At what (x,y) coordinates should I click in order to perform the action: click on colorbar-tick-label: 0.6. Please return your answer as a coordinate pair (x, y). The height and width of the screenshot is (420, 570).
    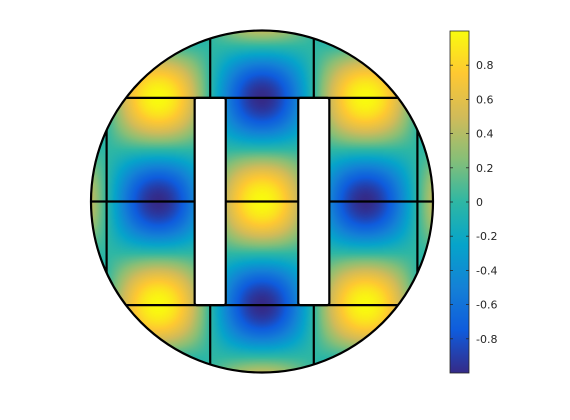
    Looking at the image, I should click on (485, 99).